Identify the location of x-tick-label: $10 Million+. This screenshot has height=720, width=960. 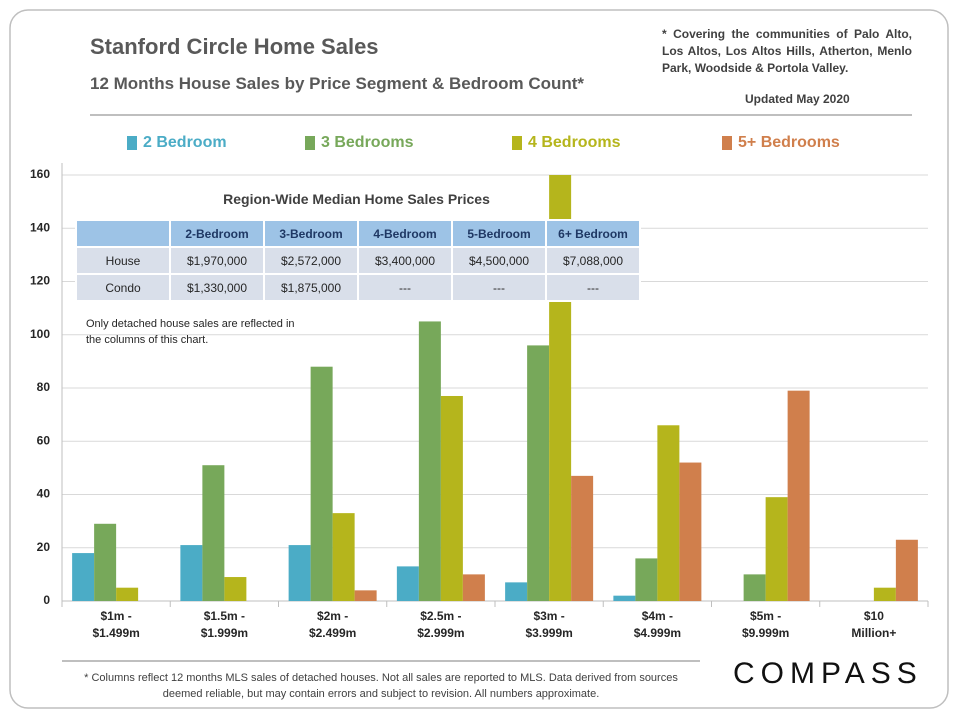
(874, 624).